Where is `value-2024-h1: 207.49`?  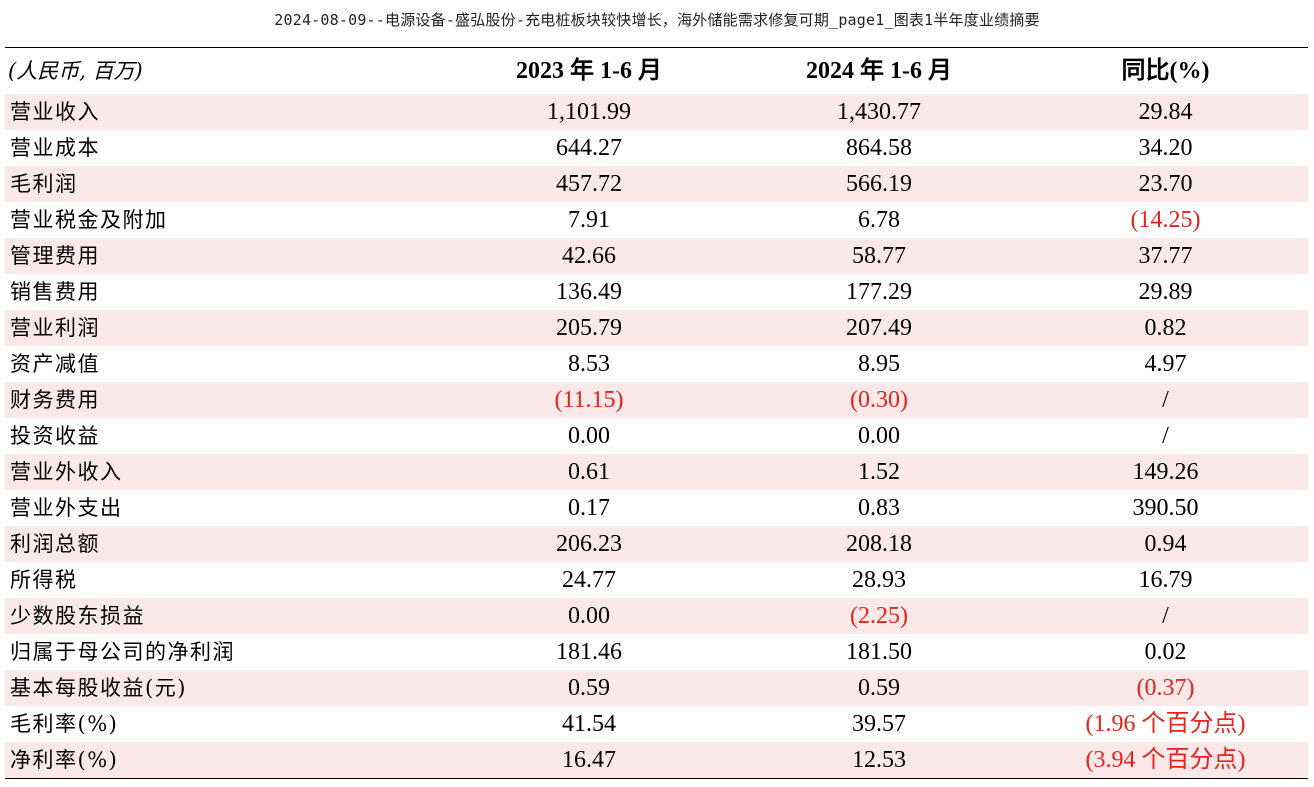
value-2024-h1: 207.49 is located at coordinates (879, 328).